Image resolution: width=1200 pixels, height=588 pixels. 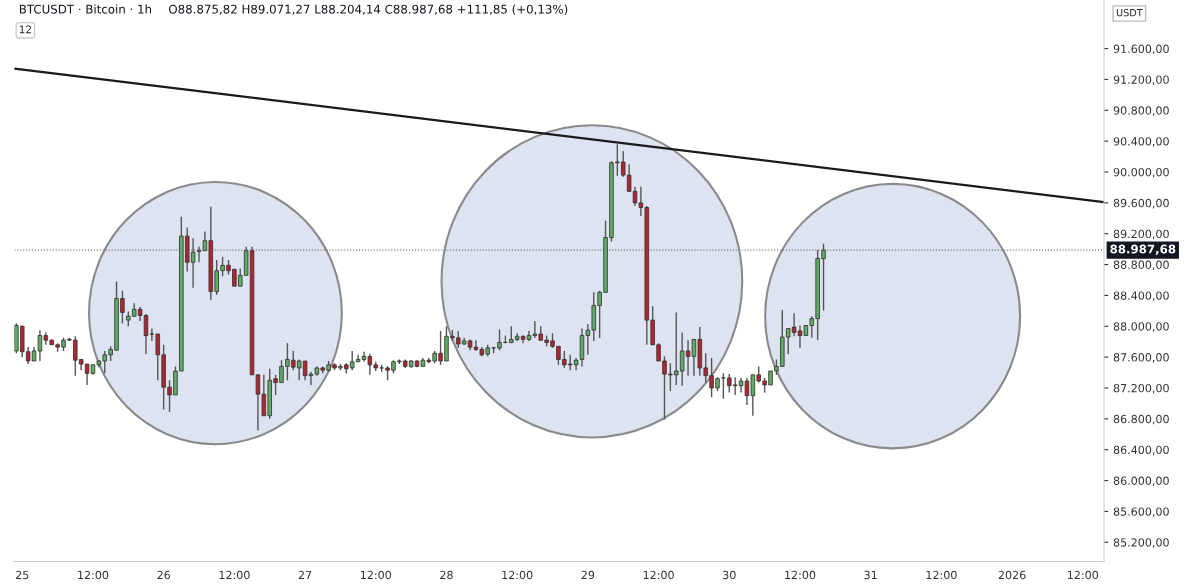 What do you see at coordinates (22, 575) in the screenshot?
I see `x-tick-label: 25` at bounding box center [22, 575].